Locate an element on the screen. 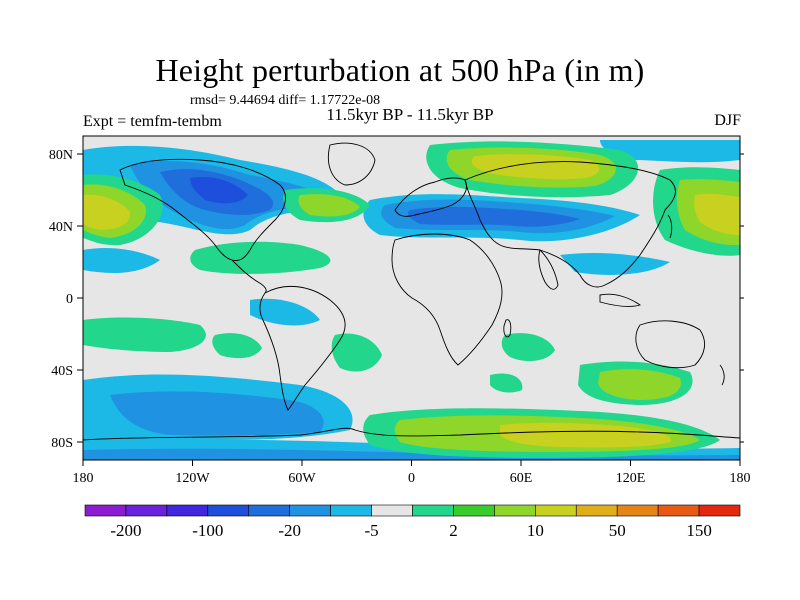 The width and height of the screenshot is (800, 600). lat-tick-label: 80S is located at coordinates (62, 443).